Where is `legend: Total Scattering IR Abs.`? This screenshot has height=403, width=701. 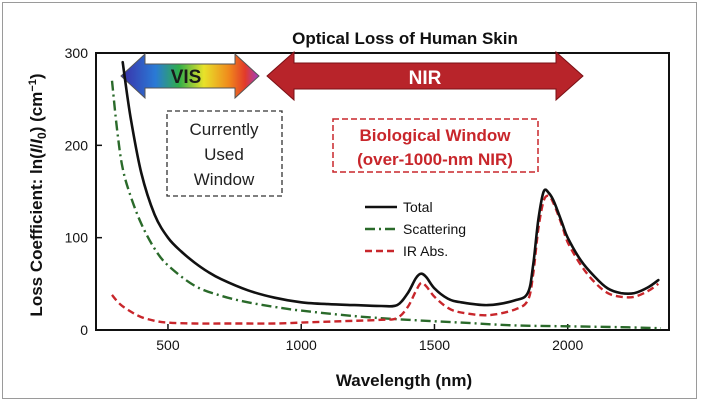 legend: Total Scattering IR Abs. is located at coordinates (415, 229).